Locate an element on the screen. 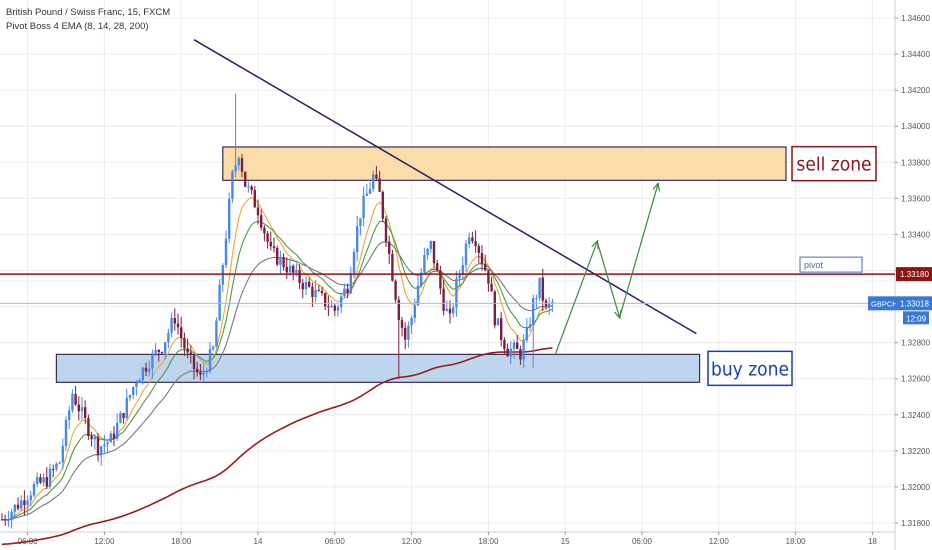 This screenshot has width=932, height=550. time-tick-label: 14 is located at coordinates (258, 541).